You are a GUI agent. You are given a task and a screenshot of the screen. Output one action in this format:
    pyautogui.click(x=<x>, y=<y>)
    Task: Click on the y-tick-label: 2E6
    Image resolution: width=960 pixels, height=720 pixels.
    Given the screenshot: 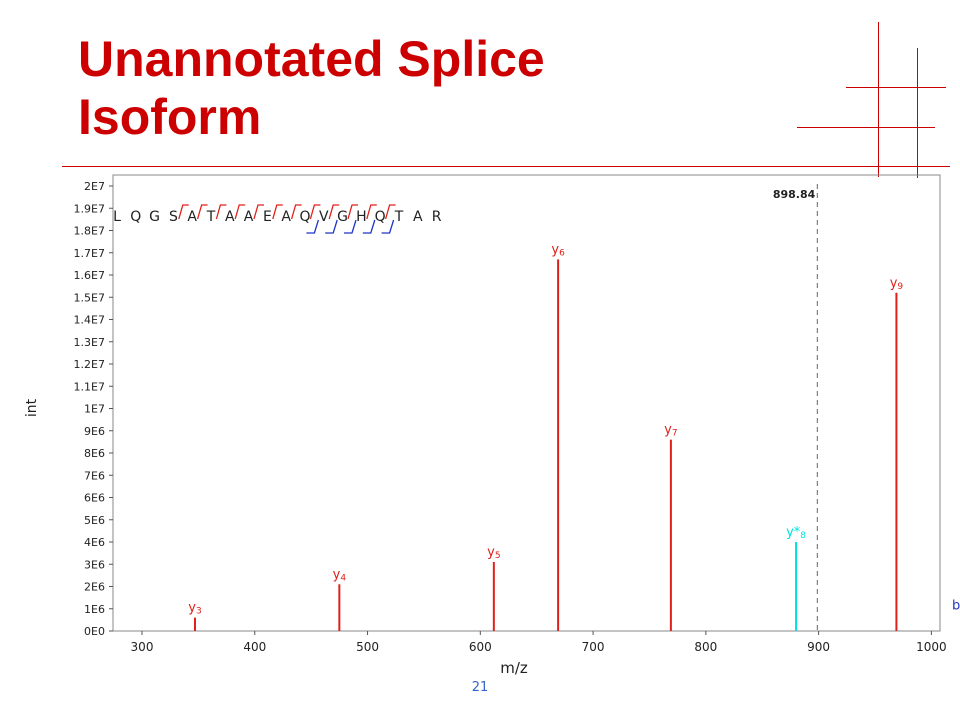 What is the action you would take?
    pyautogui.click(x=94, y=587)
    